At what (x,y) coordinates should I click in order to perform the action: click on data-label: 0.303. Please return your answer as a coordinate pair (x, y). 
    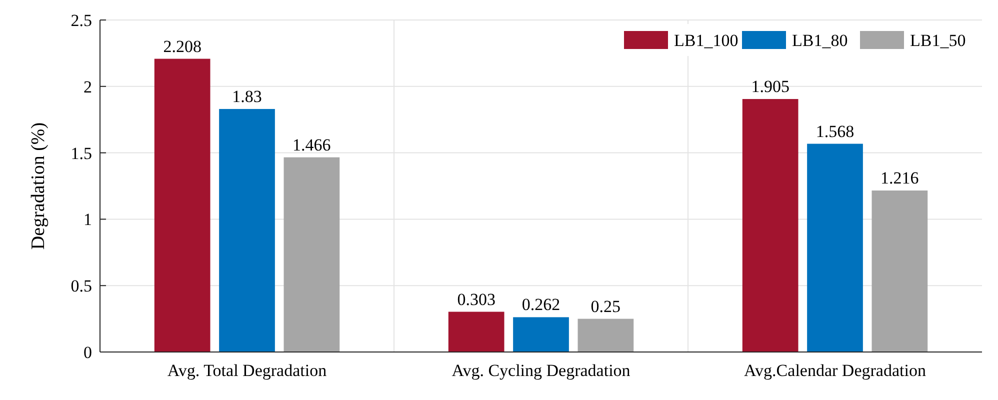
    Looking at the image, I should click on (476, 299).